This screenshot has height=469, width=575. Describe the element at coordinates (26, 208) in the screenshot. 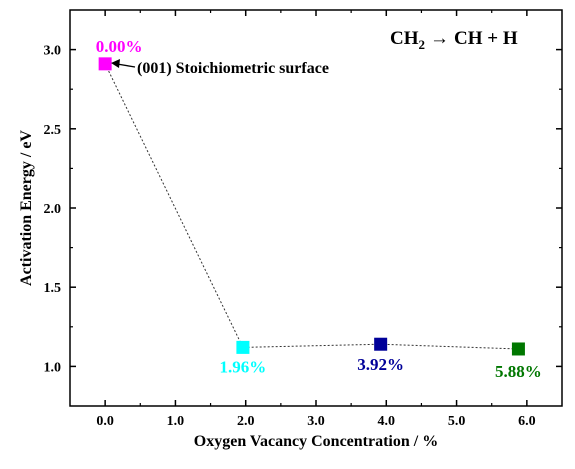

I see `y-axis-title: Activation Energy / eV` at that location.